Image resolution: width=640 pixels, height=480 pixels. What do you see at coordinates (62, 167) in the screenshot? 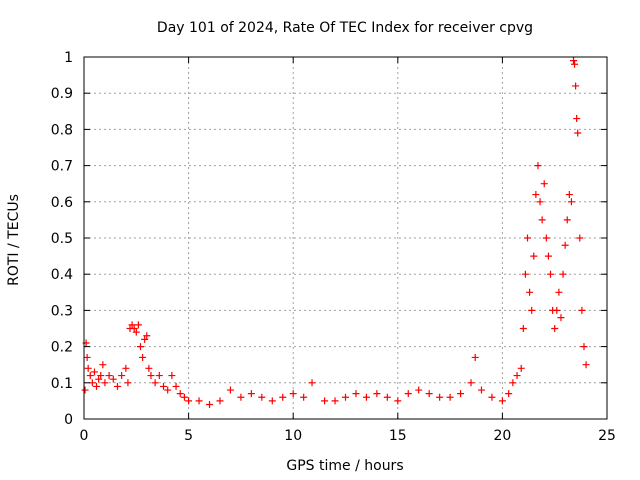
I see `y-tick-label: 0.7` at bounding box center [62, 167].